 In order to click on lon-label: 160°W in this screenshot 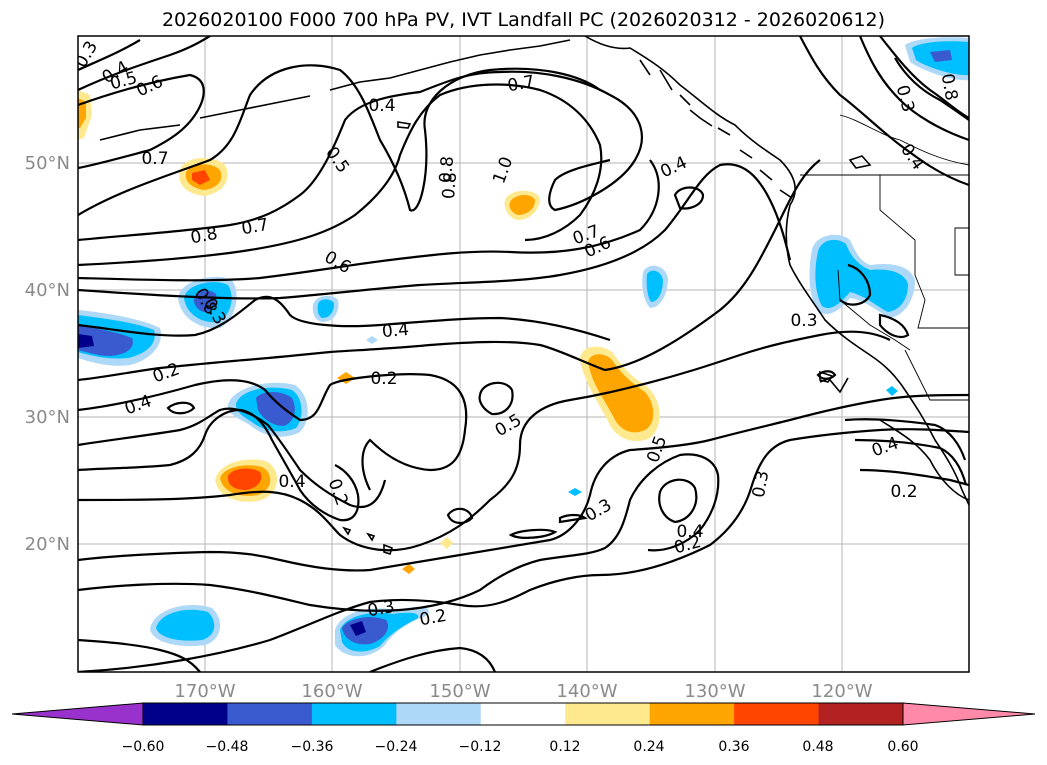, I will do `click(331, 691)`.